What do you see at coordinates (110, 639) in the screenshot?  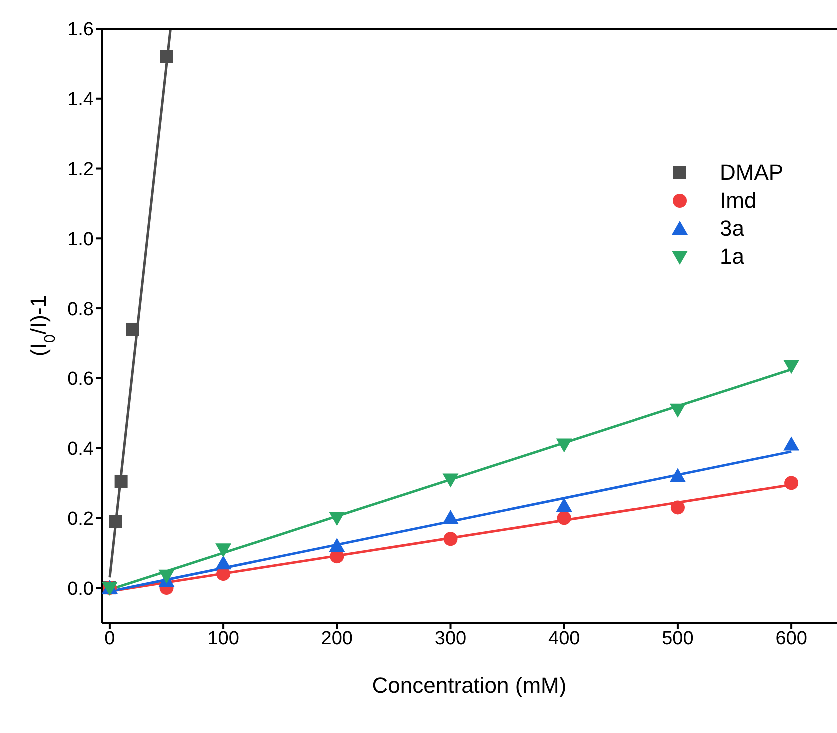 I see `x-tick-label: 0` at bounding box center [110, 639].